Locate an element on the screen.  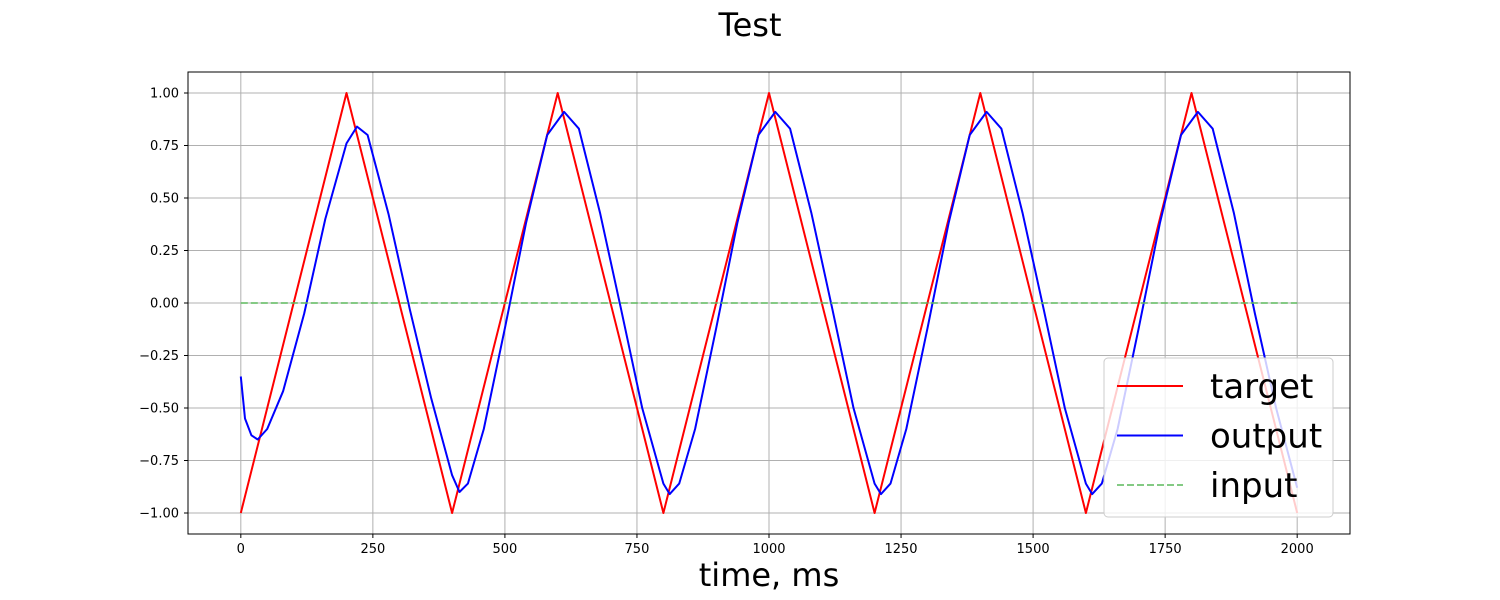
x-tick-label: 1500 is located at coordinates (1033, 549).